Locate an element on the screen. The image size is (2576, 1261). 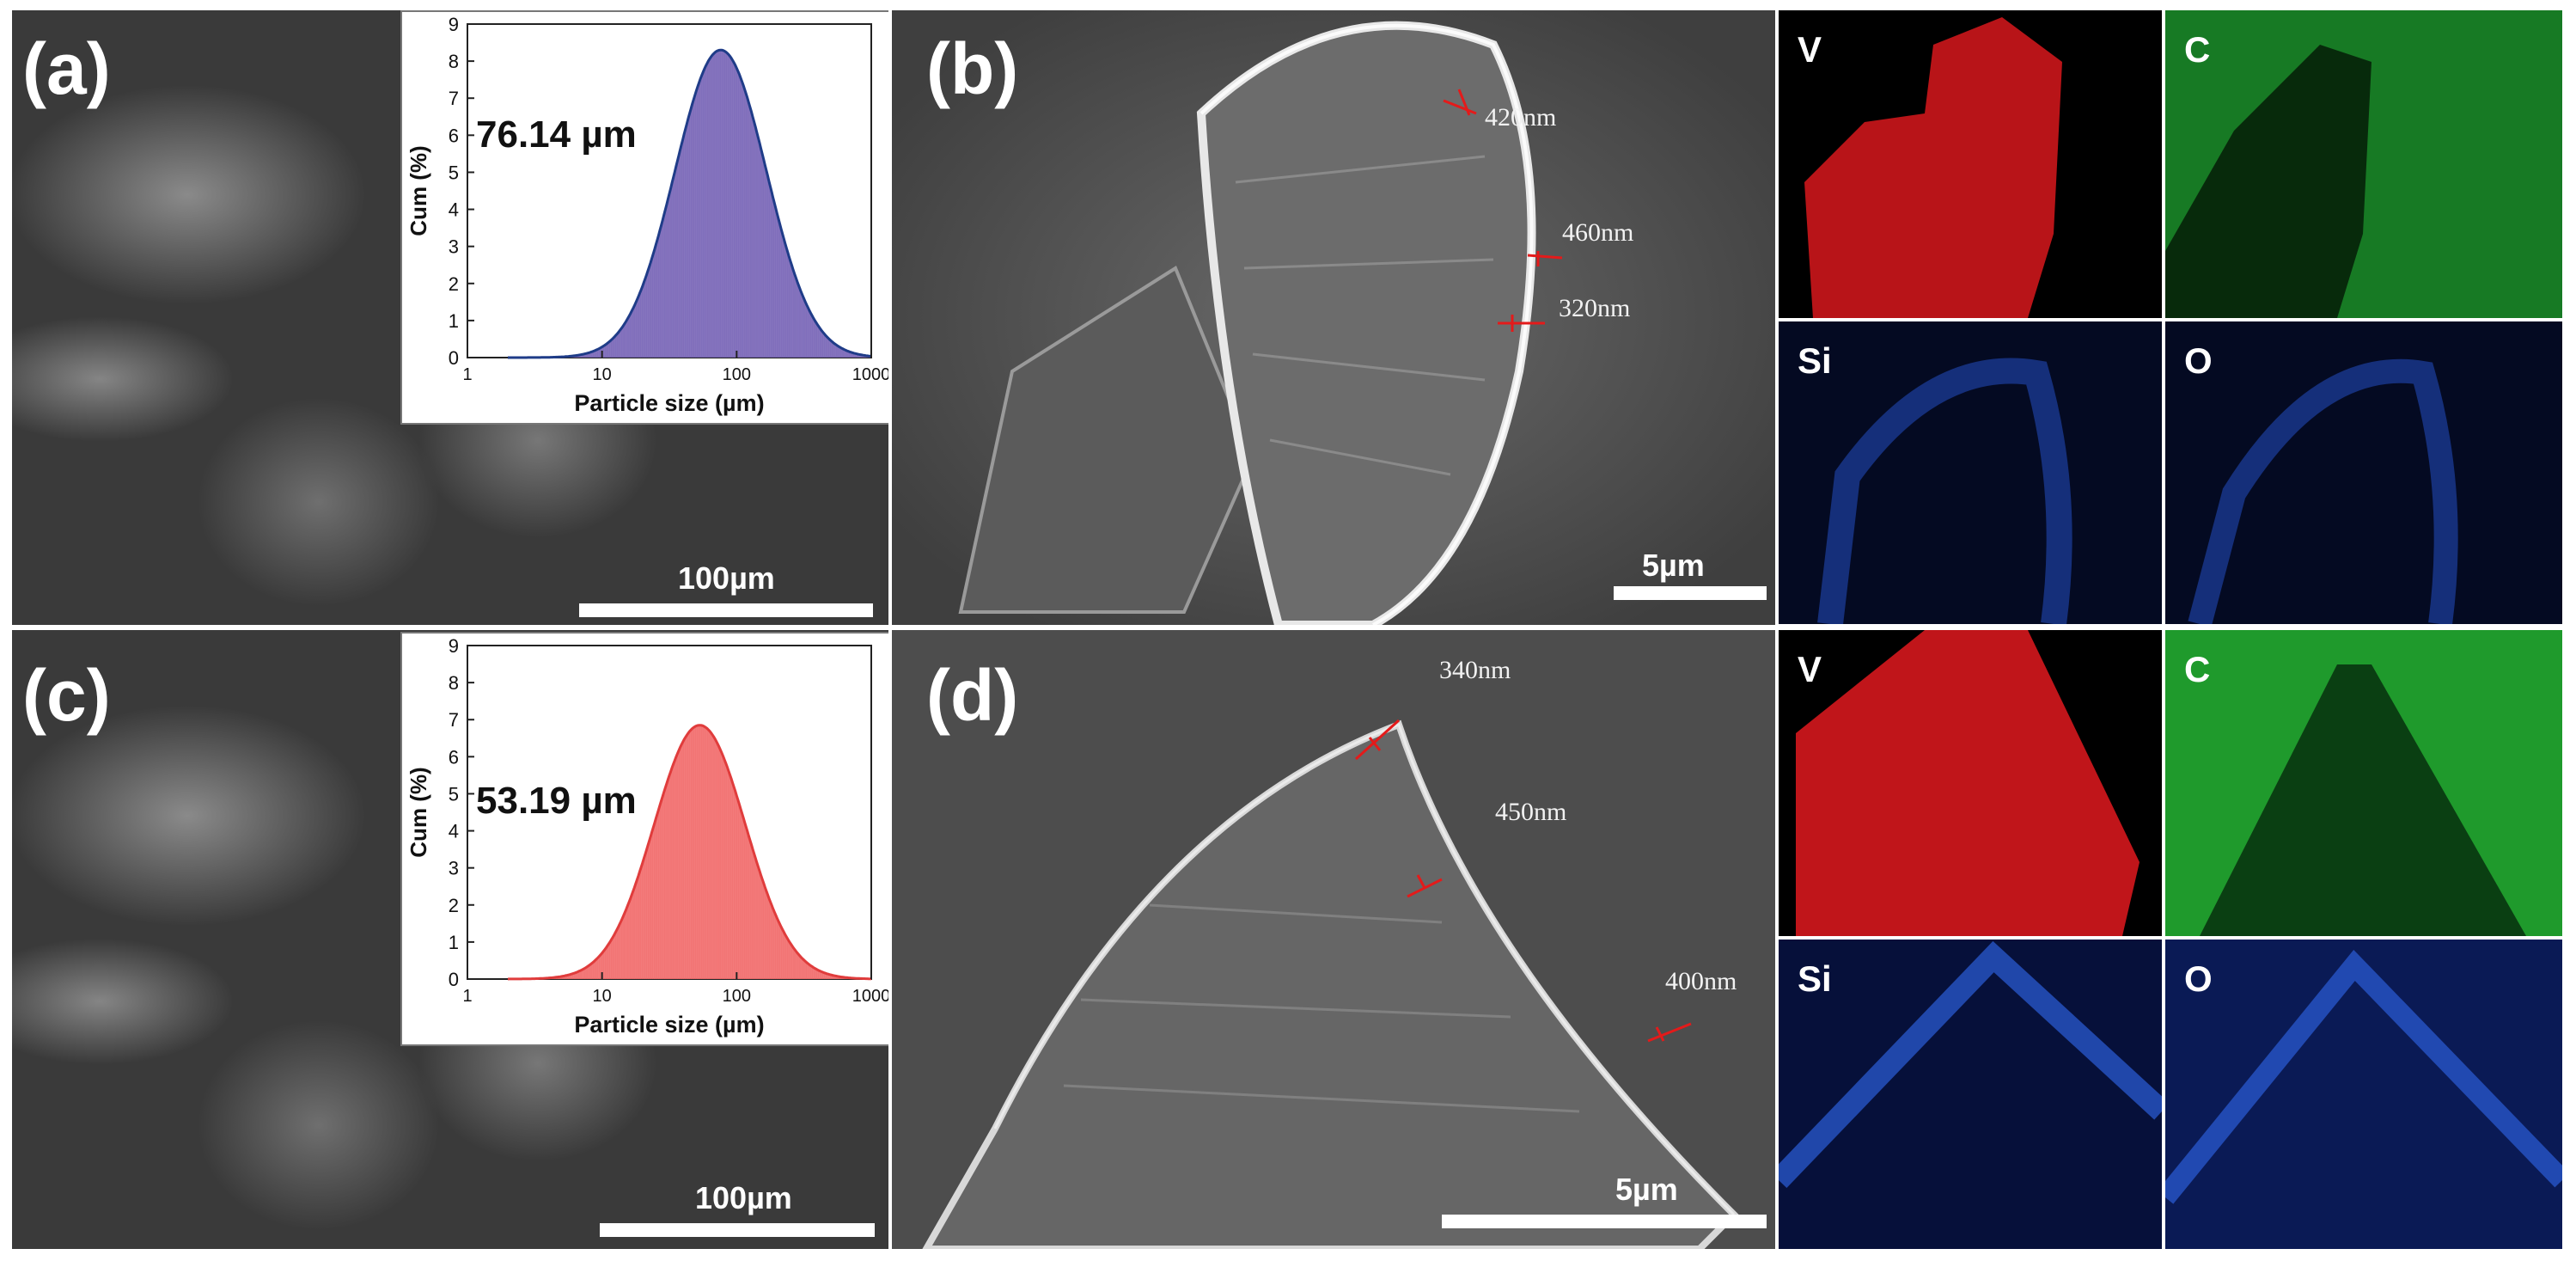
eds-map-v-top: V is located at coordinates (1970, 164).